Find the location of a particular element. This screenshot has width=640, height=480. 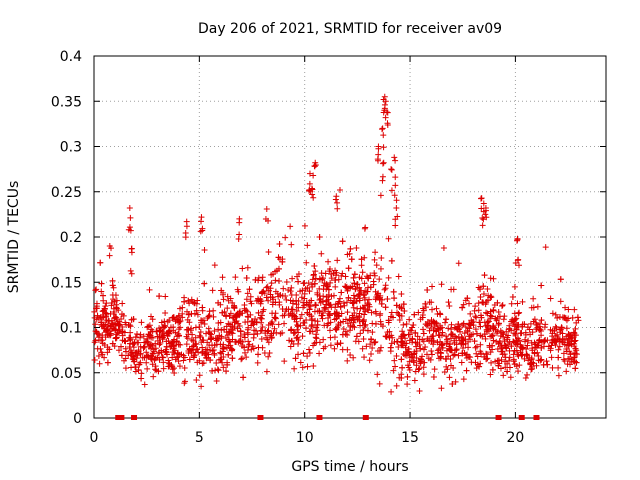

y-tick-label: 0.15 is located at coordinates (66, 283).